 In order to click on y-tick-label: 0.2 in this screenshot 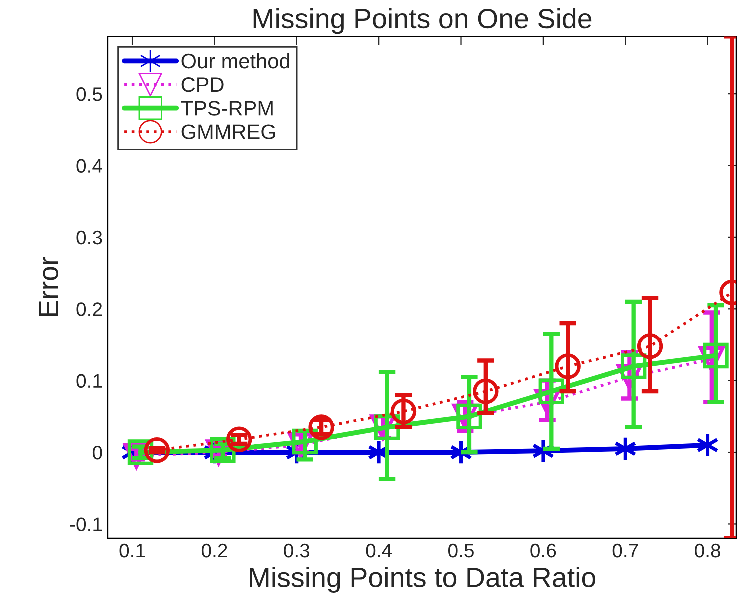, I will do `click(89, 309)`.